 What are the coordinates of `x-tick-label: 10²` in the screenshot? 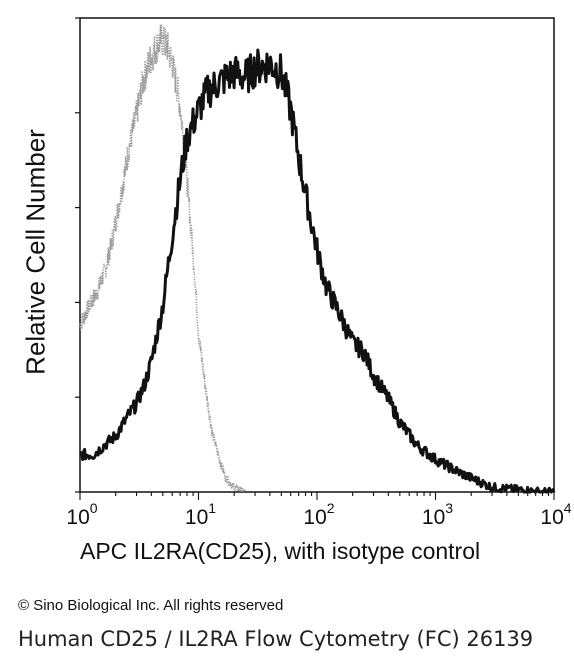 It's located at (319, 514).